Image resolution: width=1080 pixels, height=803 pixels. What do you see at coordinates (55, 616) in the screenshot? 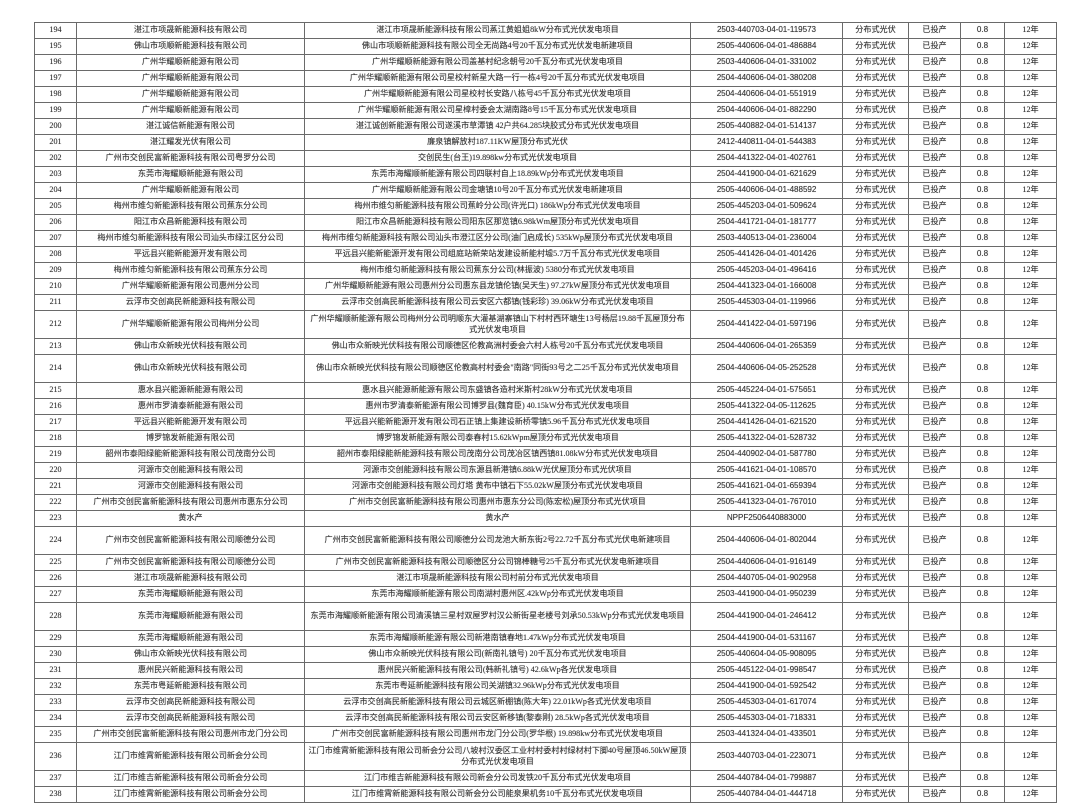
I see `cell-index: 228` at bounding box center [55, 616].